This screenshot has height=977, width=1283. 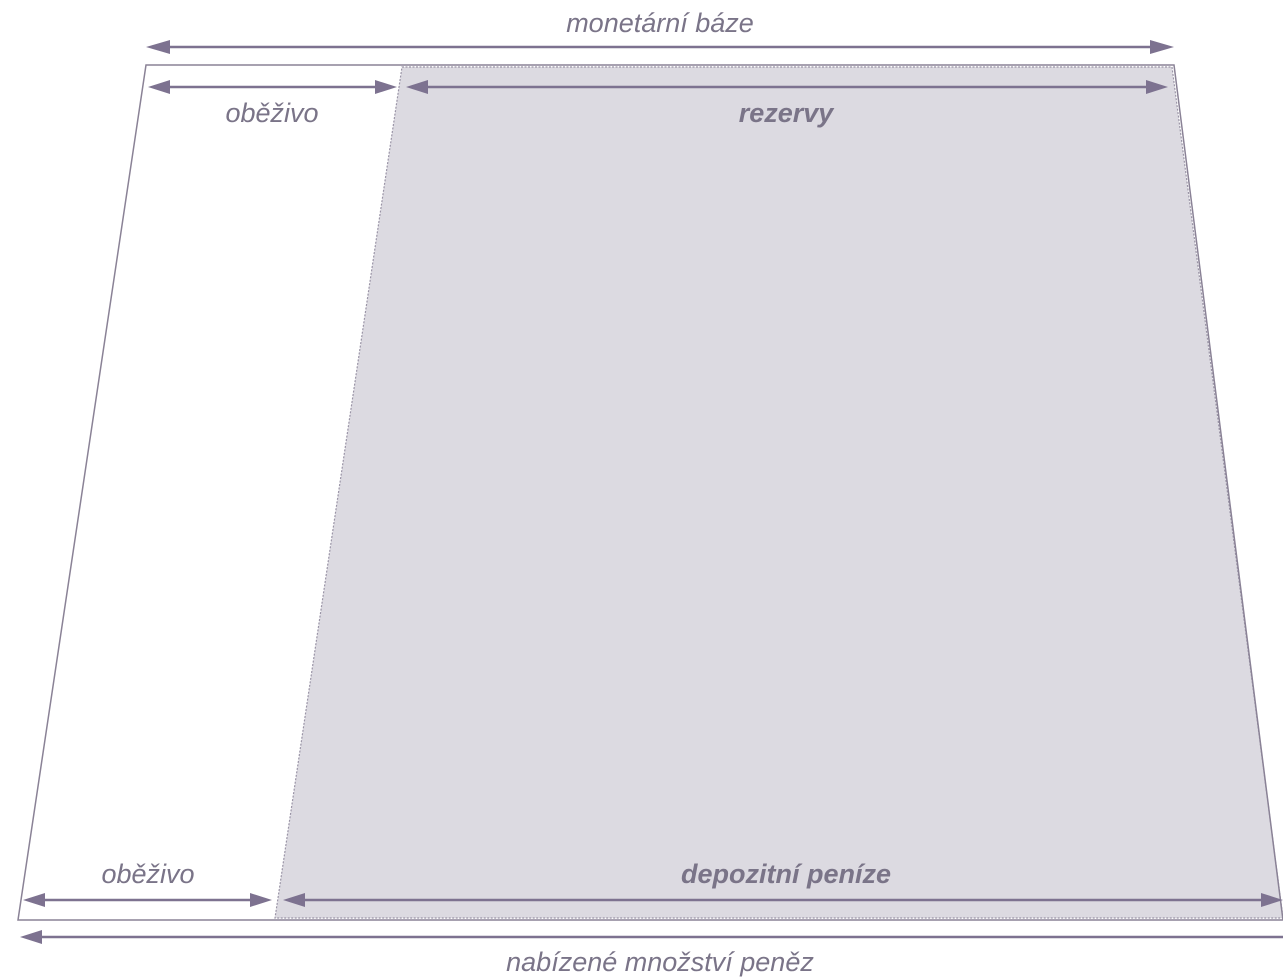 I want to click on monetary-base-label: monetární báze, so click(x=660, y=23).